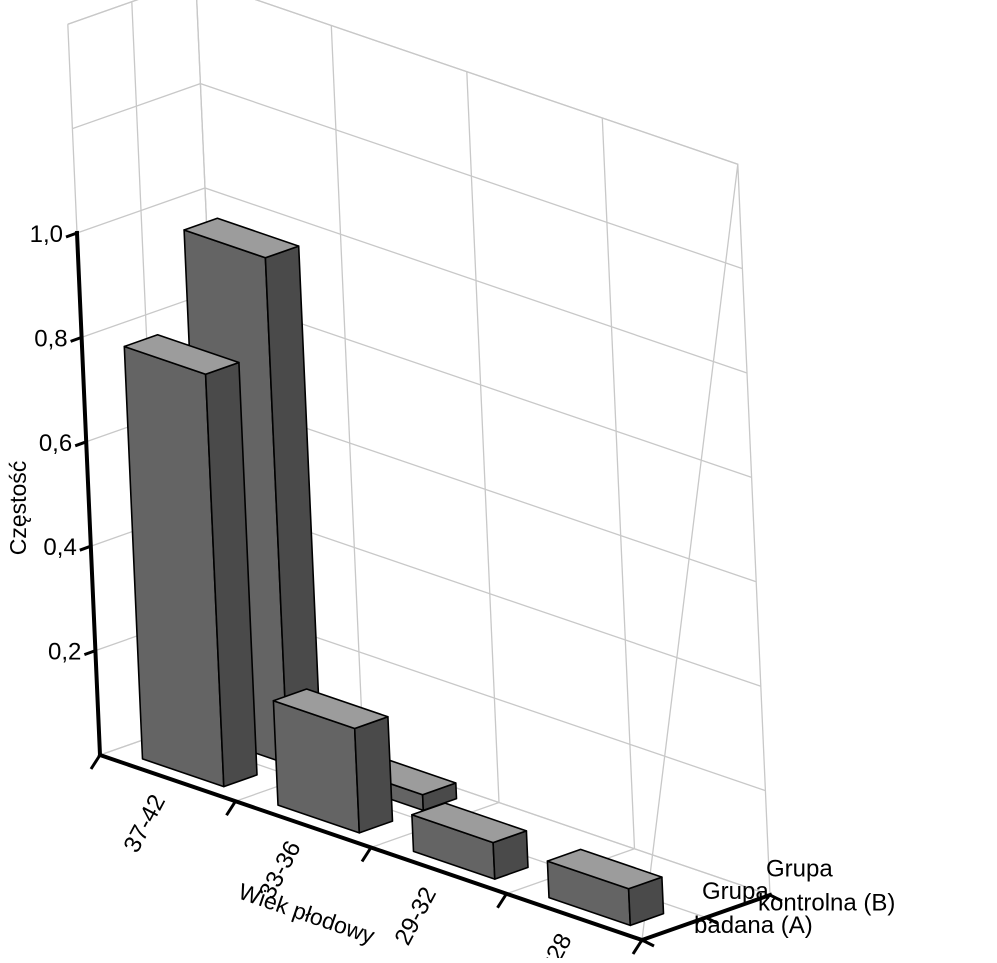 This screenshot has width=997, height=963. What do you see at coordinates (753, 925) in the screenshot?
I see `series-label: badana (A)` at bounding box center [753, 925].